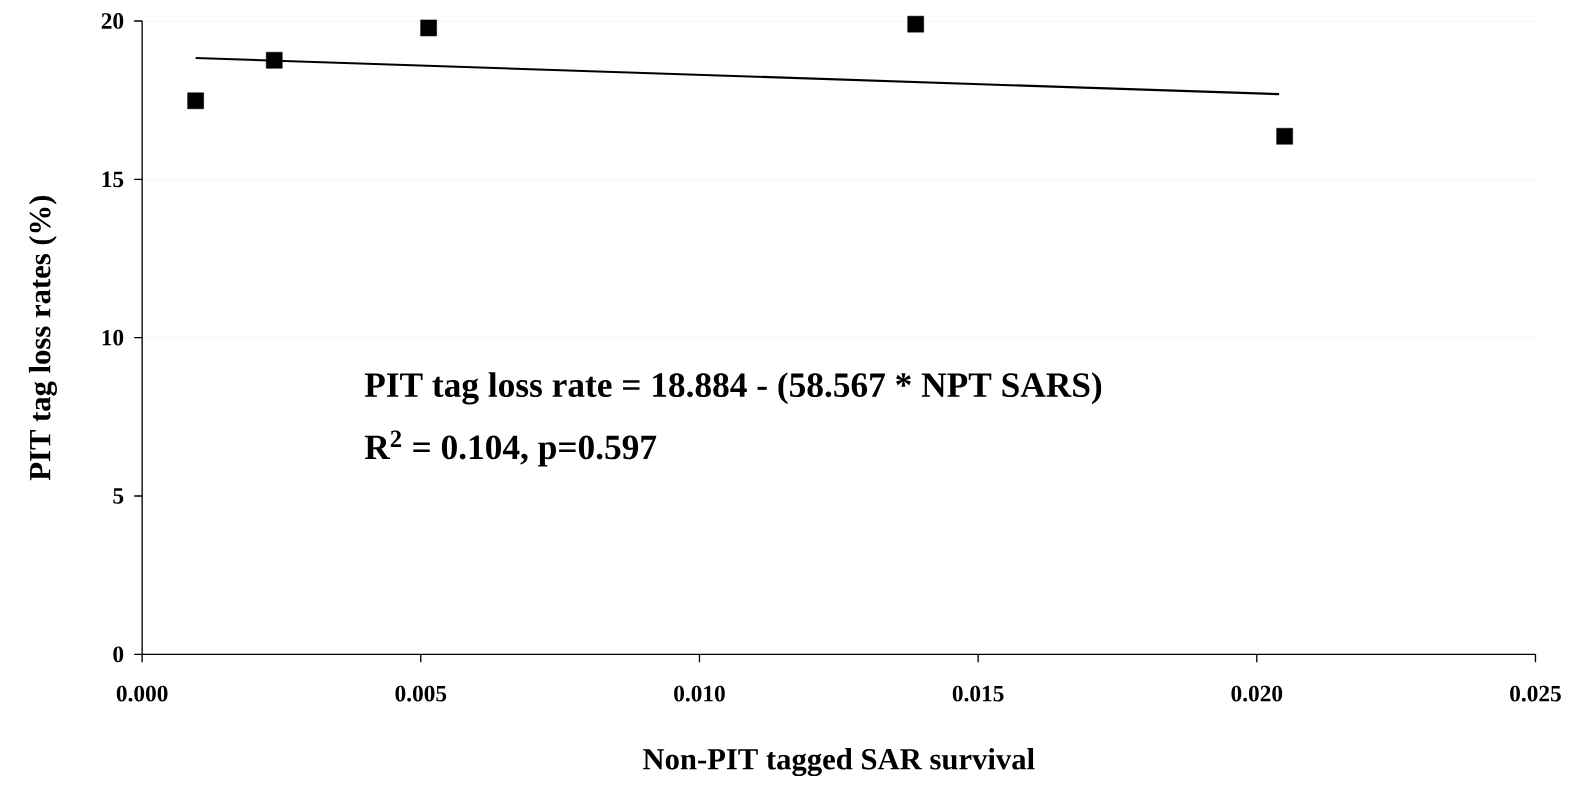 The width and height of the screenshot is (1582, 789). What do you see at coordinates (118, 496) in the screenshot?
I see `y-tick-label: 5` at bounding box center [118, 496].